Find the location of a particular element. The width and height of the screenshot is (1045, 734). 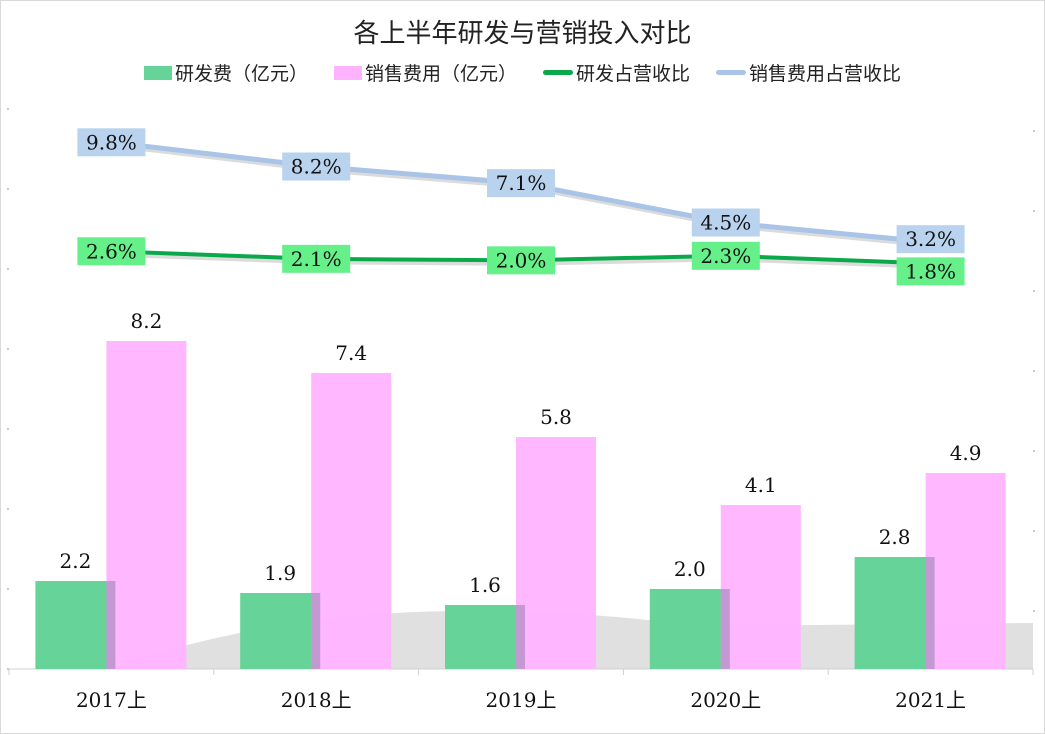

legend-item-rd-ratio: 研发占营收比 is located at coordinates (616, 72).